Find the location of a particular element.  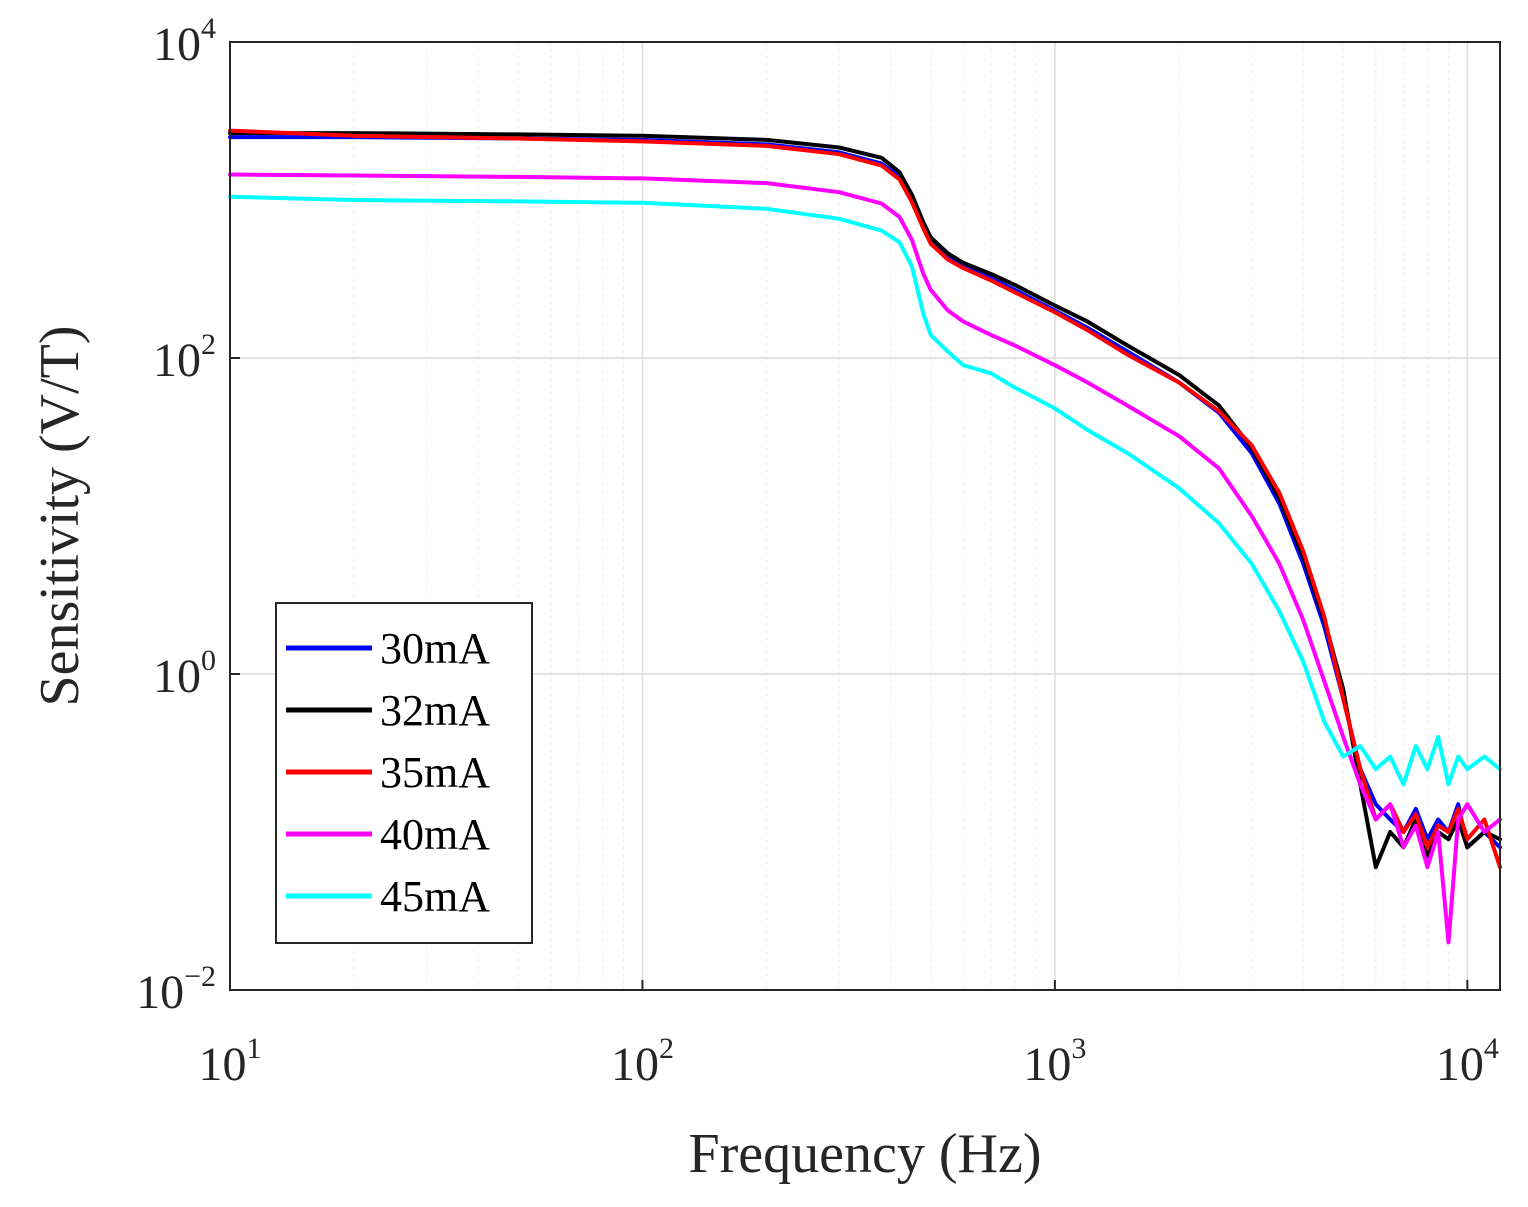

legend: 30mA 32mA 35mA 40mA 45mA is located at coordinates (404, 773).